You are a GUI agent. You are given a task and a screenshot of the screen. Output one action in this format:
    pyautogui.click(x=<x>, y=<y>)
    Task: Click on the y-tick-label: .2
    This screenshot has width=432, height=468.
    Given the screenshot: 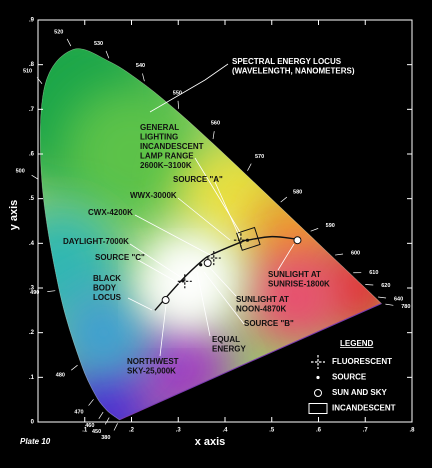 What is the action you would take?
    pyautogui.click(x=32, y=333)
    